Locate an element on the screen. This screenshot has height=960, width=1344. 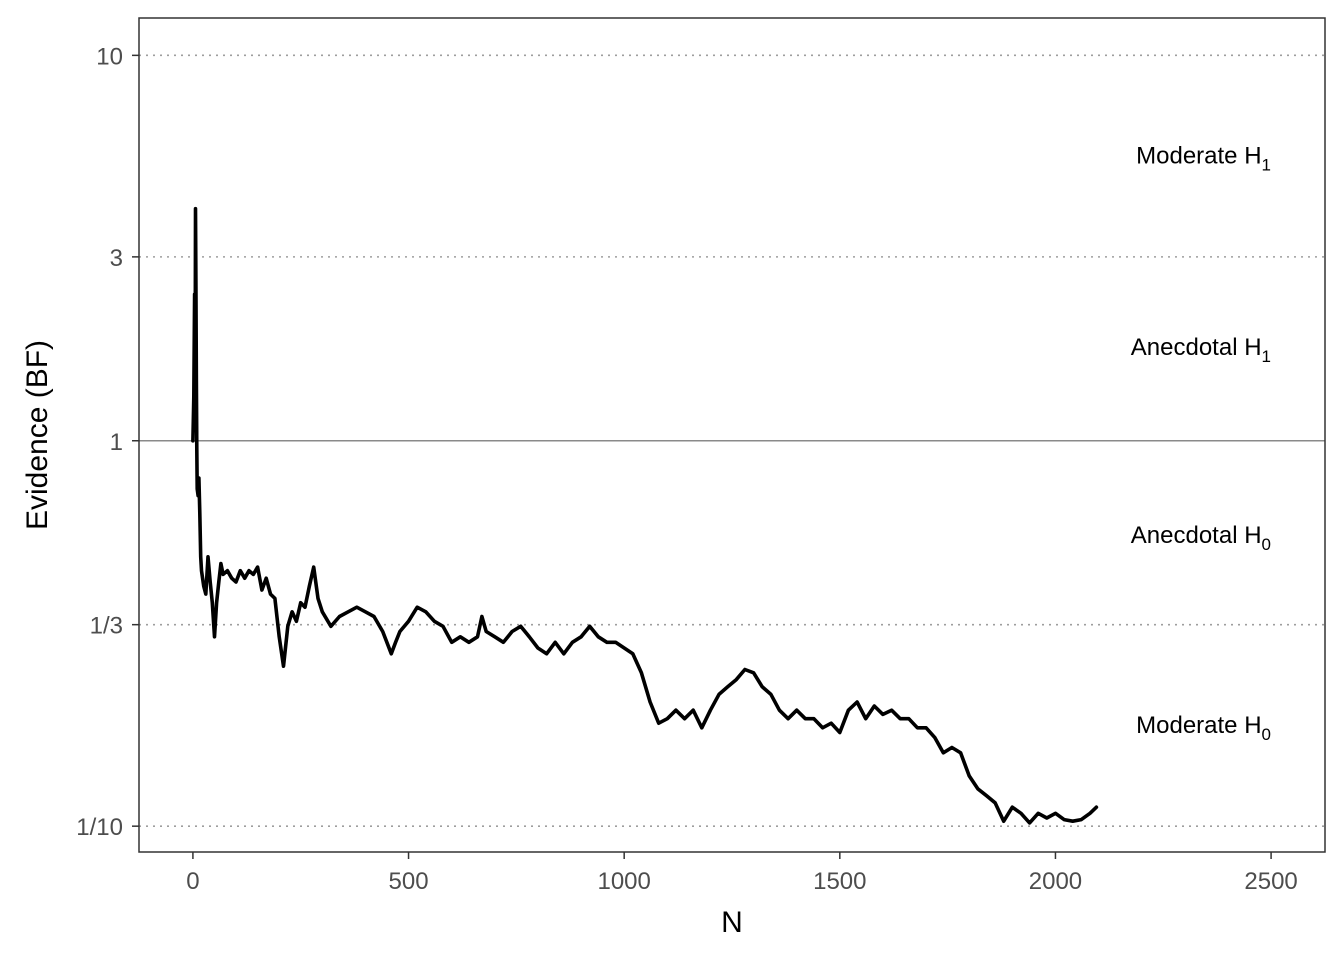
y-tick-label: 1 is located at coordinates (116, 442).